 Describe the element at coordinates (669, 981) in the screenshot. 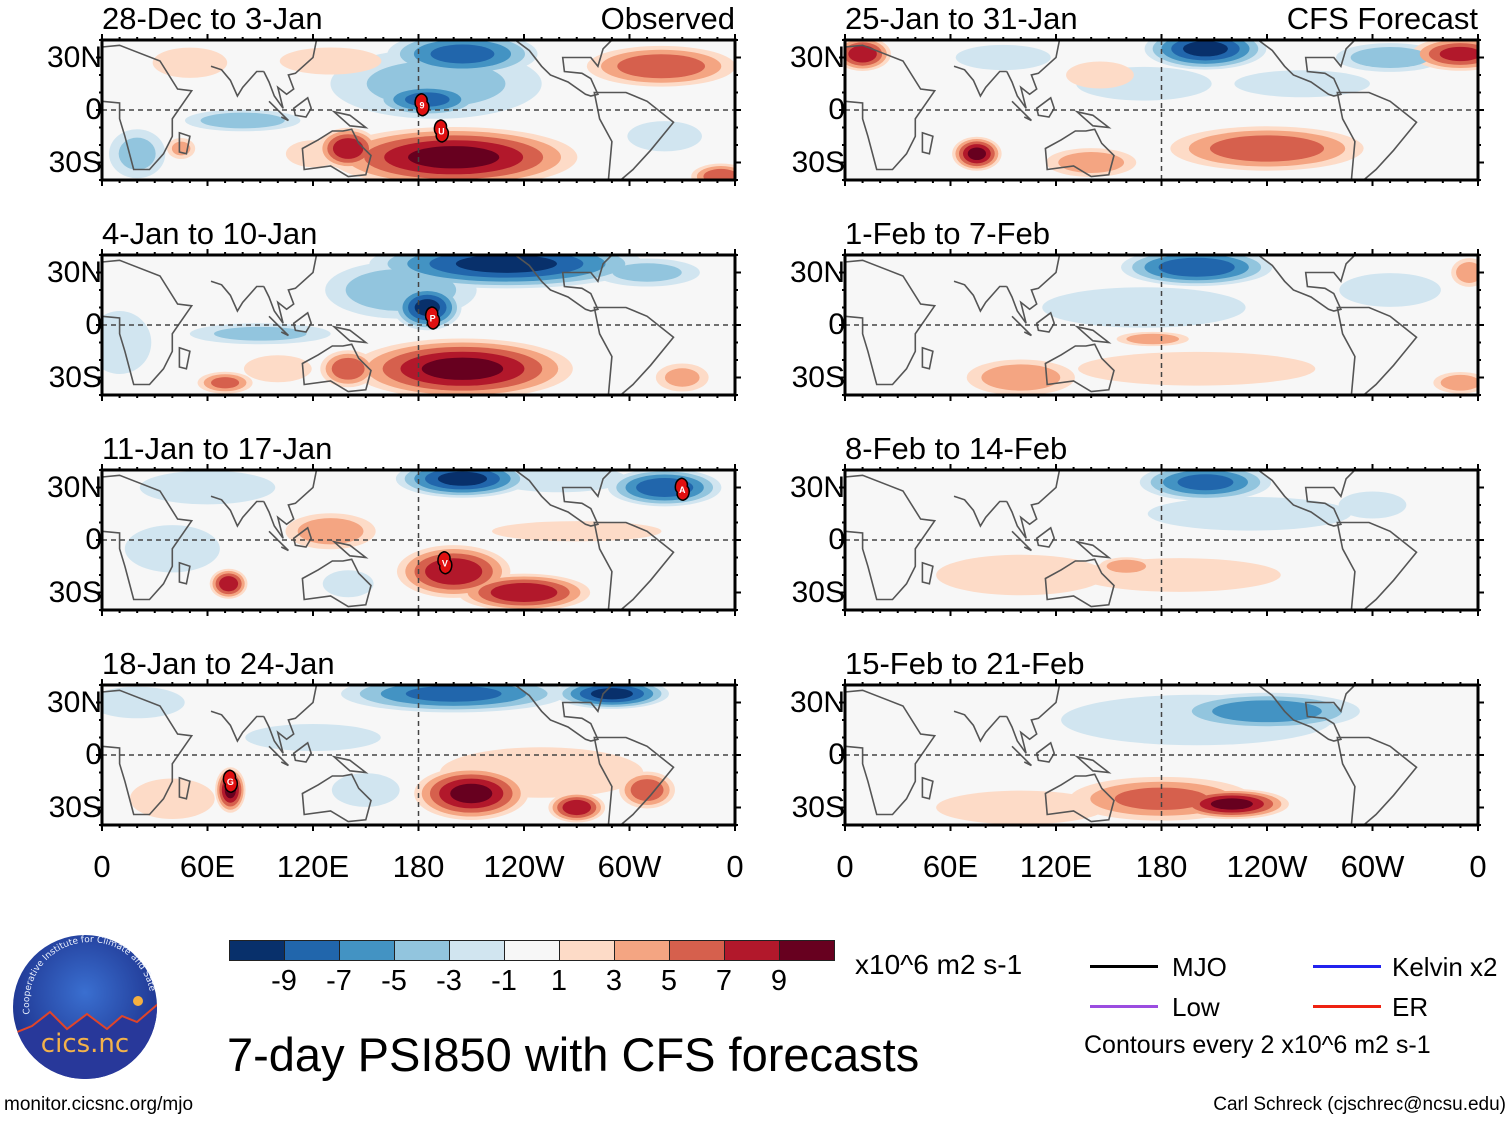

I see `colorbar-tick-label: 5` at that location.